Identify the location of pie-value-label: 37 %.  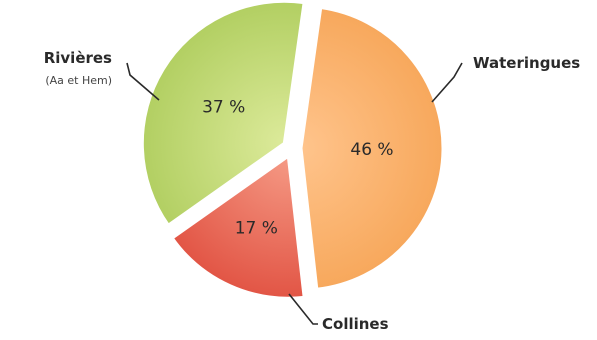
(223, 107).